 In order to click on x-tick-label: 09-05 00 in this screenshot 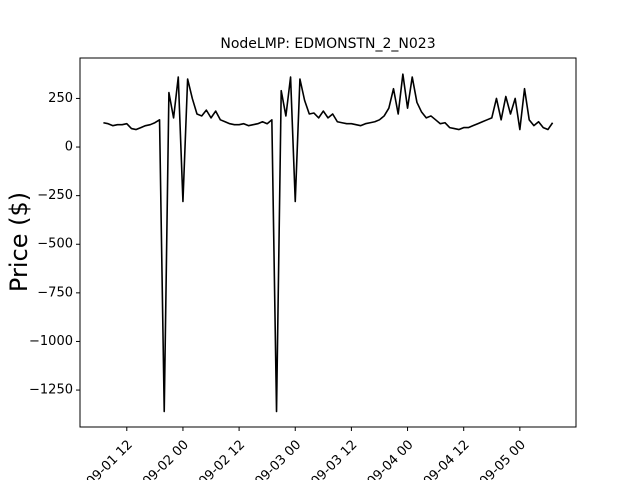, I will do `click(503, 458)`.